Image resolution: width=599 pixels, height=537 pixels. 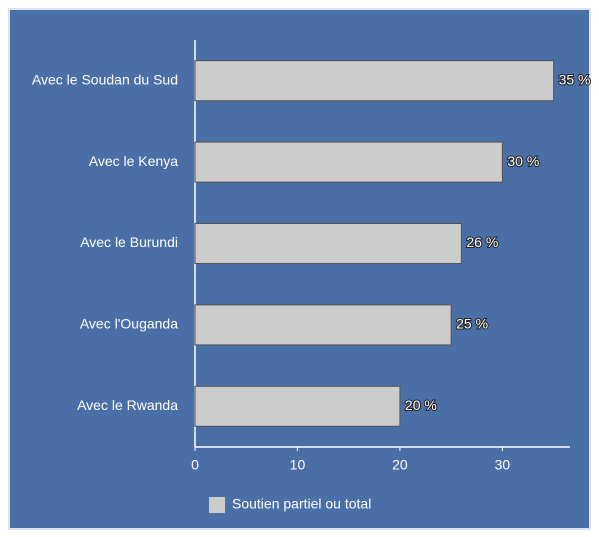 I want to click on x-tick-label: 0, so click(x=195, y=465).